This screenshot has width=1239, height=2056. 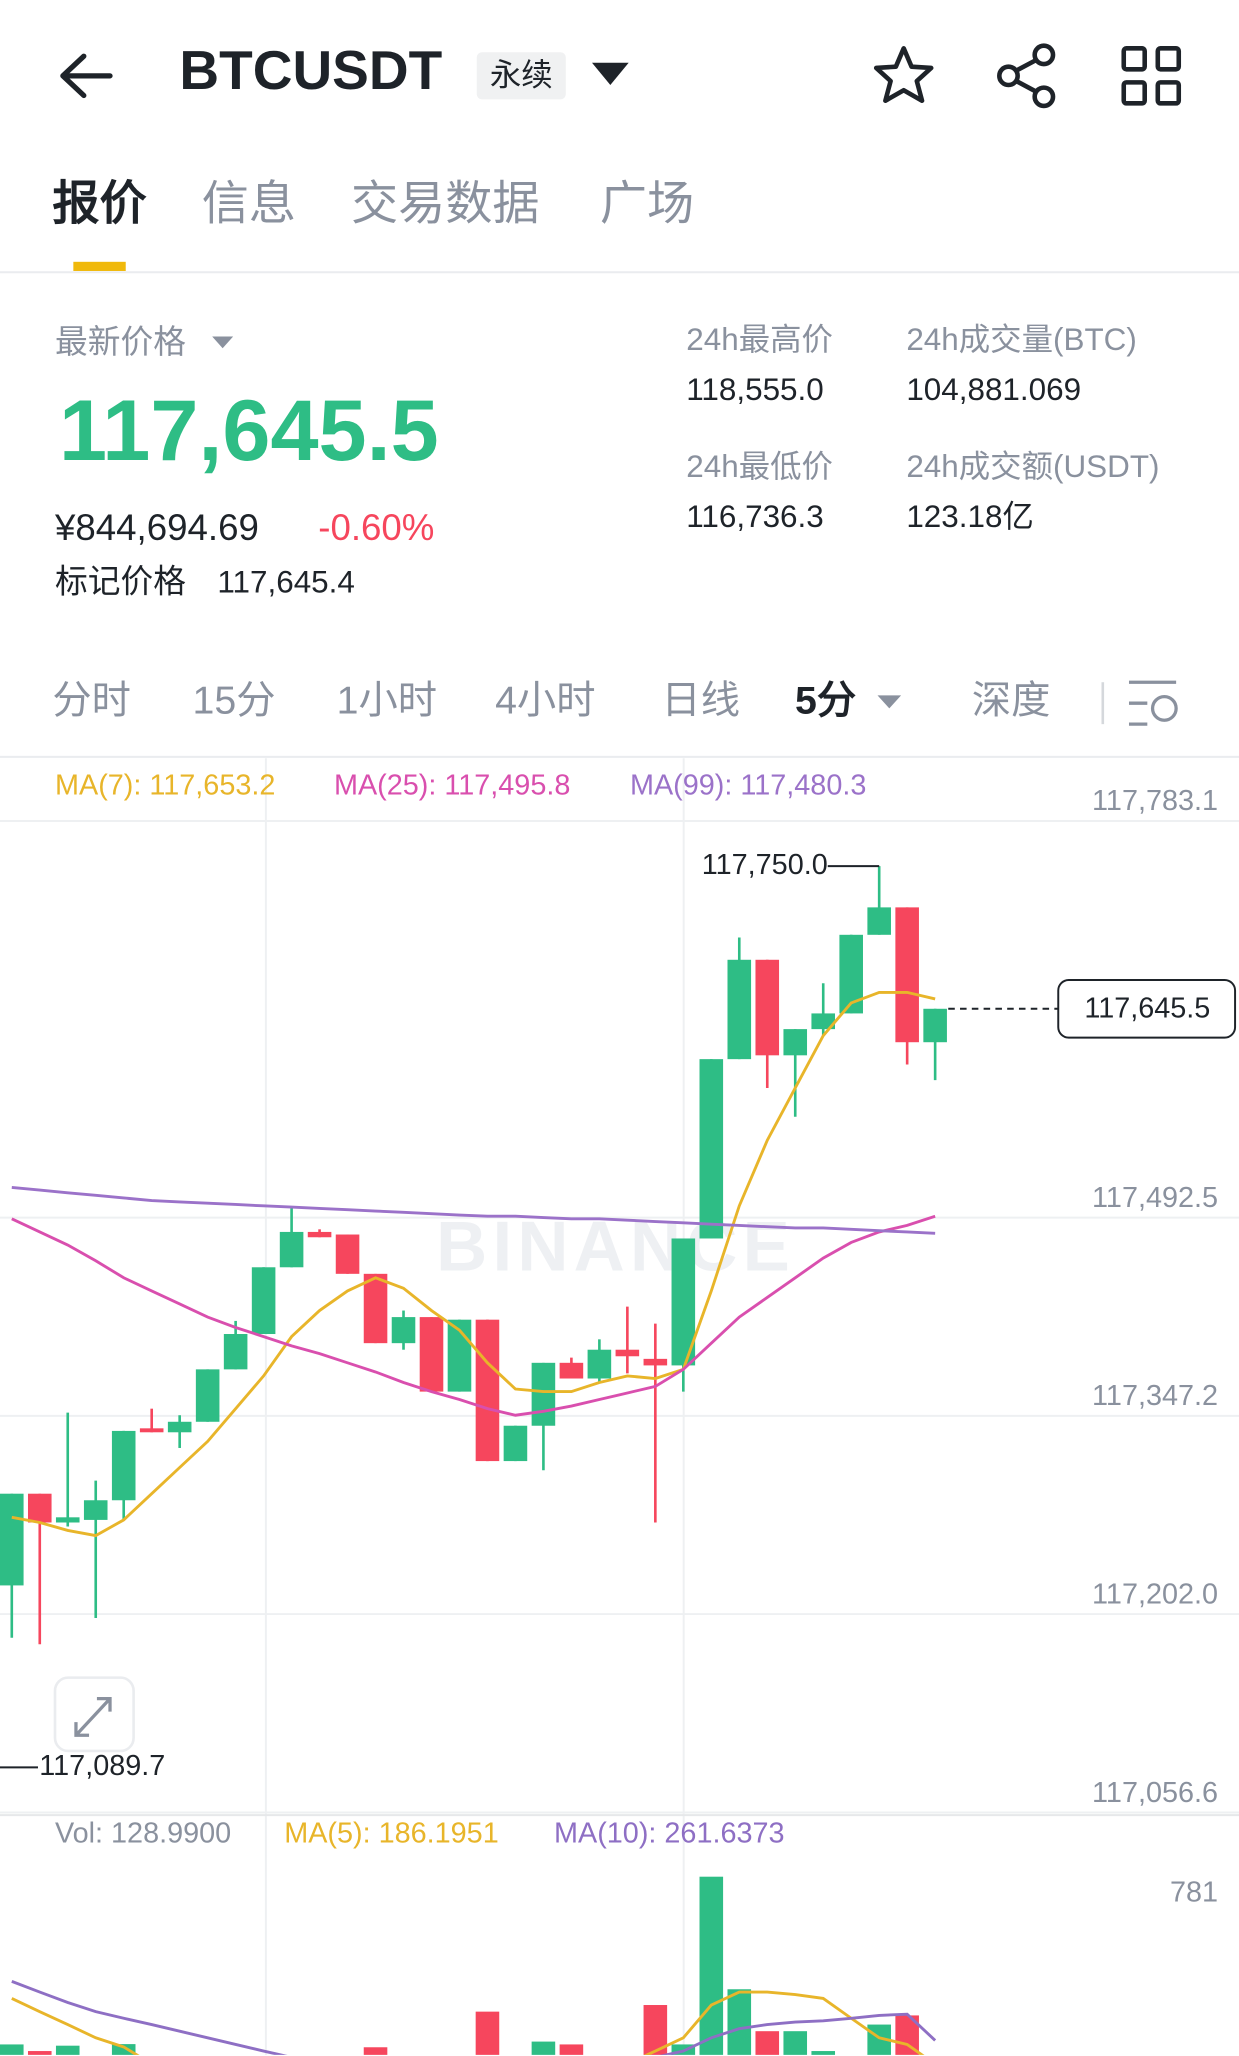 What do you see at coordinates (993, 389) in the screenshot?
I see `stat-value: 104,881.069` at bounding box center [993, 389].